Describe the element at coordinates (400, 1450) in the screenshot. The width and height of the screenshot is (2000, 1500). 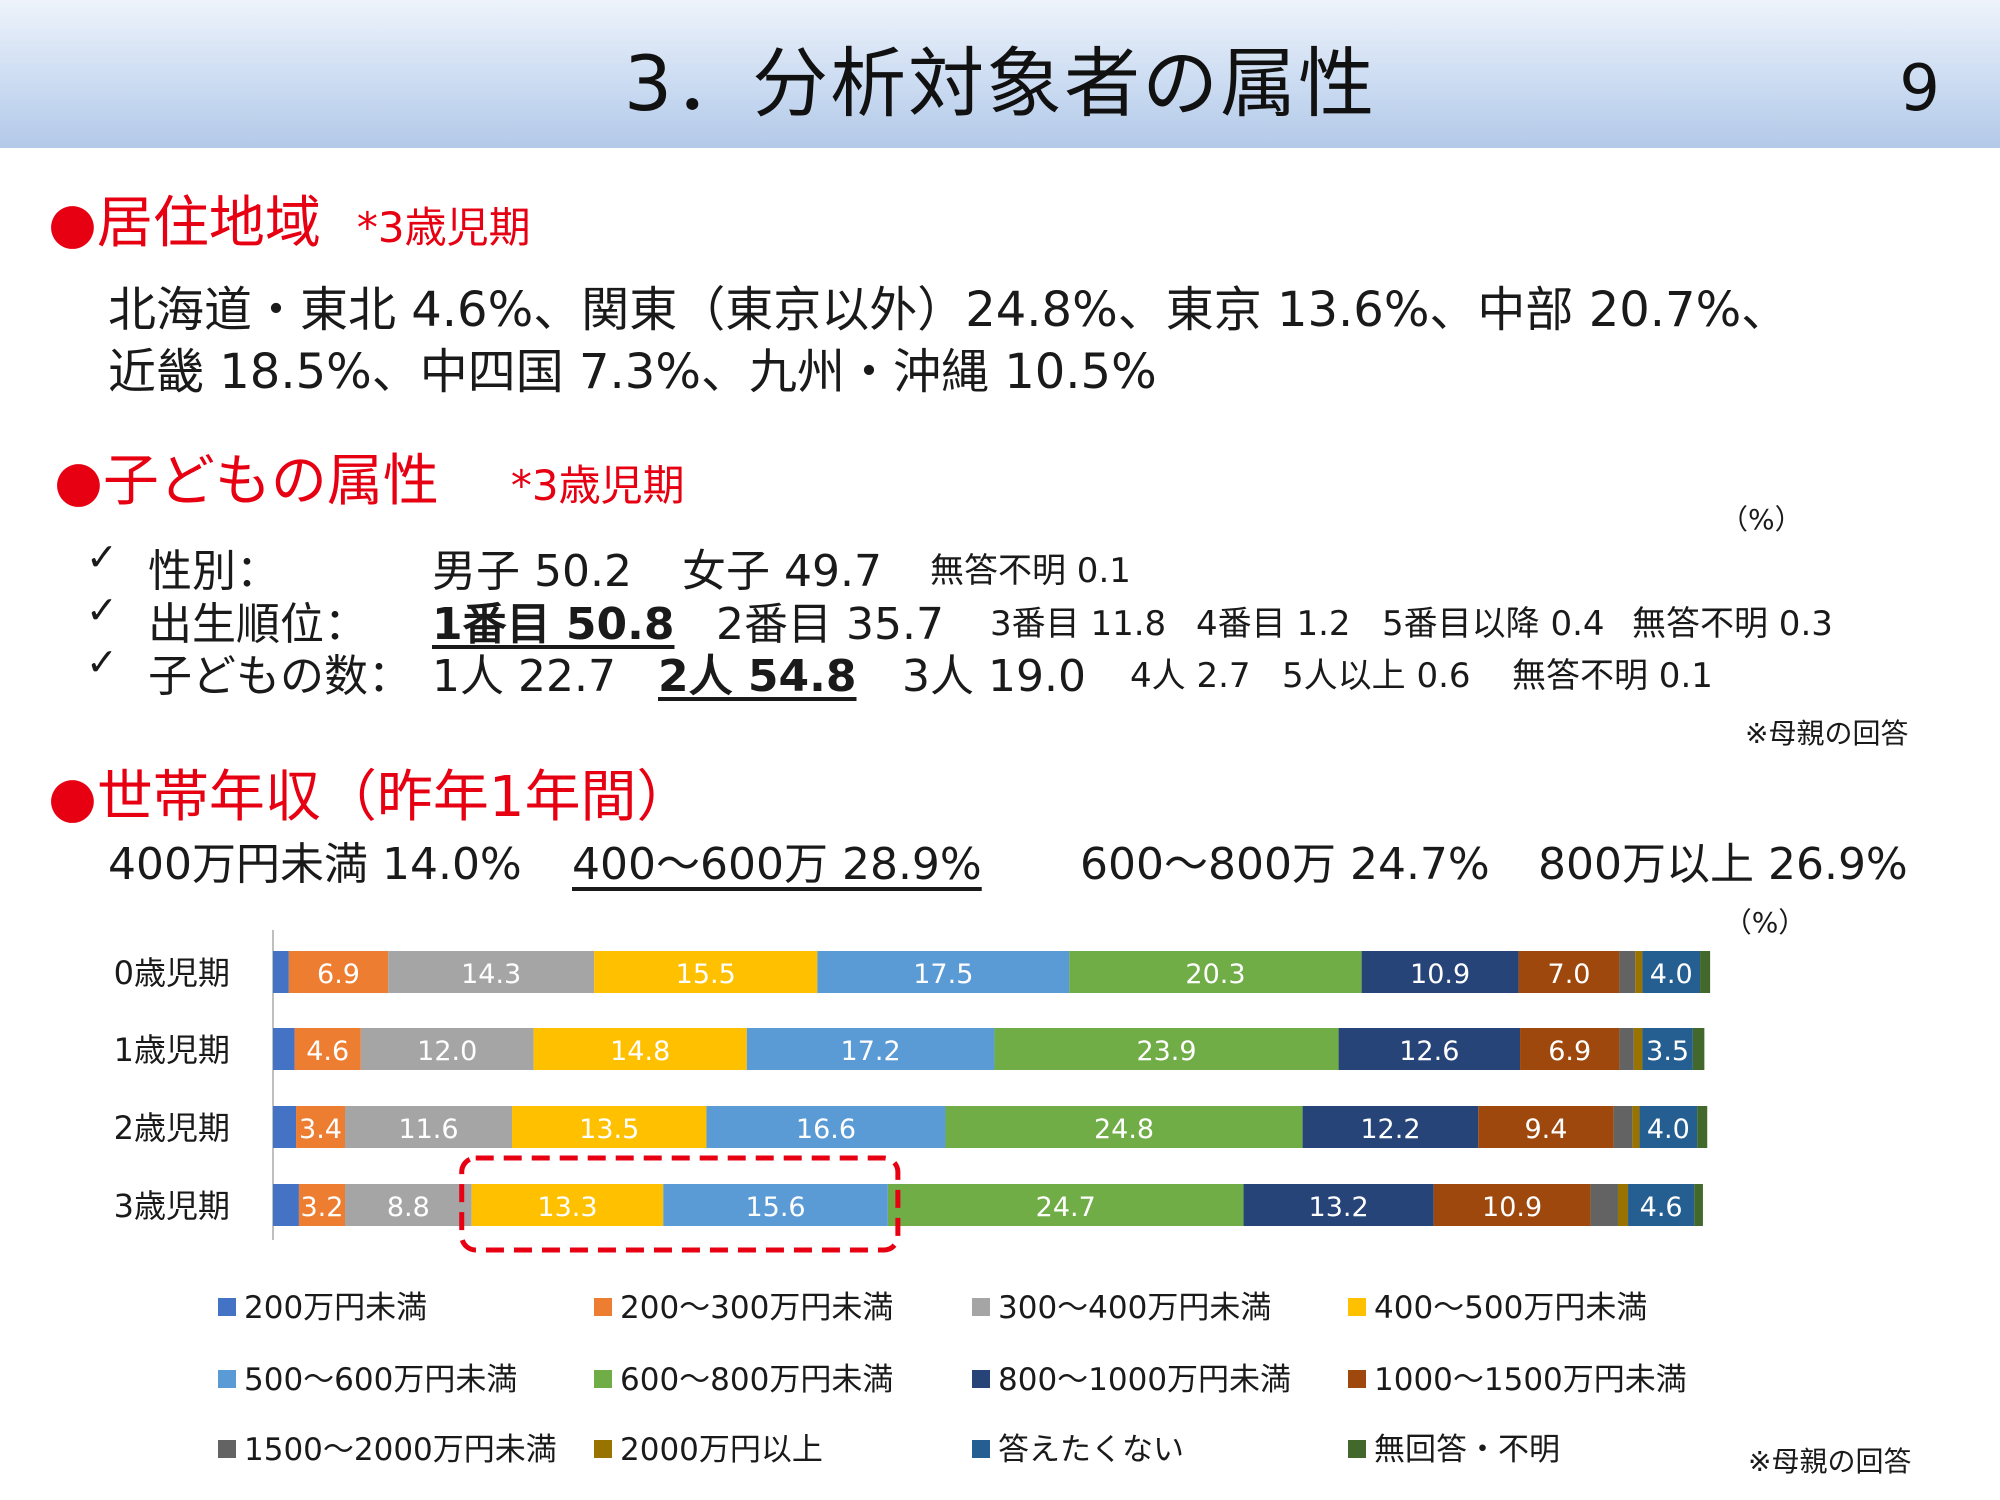
I see `legend-label: 1500～2000万円未満` at that location.